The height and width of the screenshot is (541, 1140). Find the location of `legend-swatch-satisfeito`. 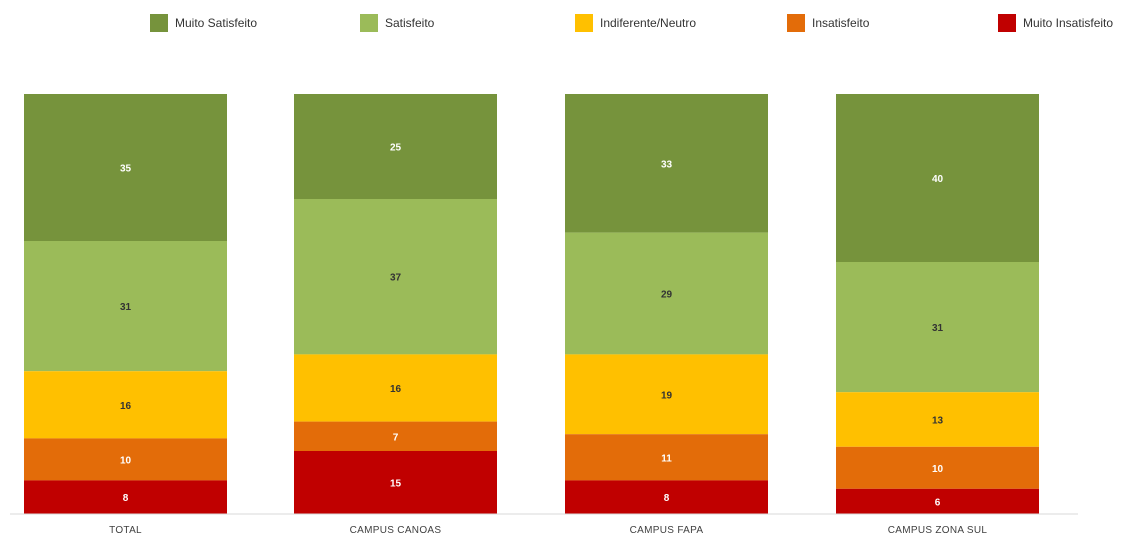

legend-swatch-satisfeito is located at coordinates (369, 23).